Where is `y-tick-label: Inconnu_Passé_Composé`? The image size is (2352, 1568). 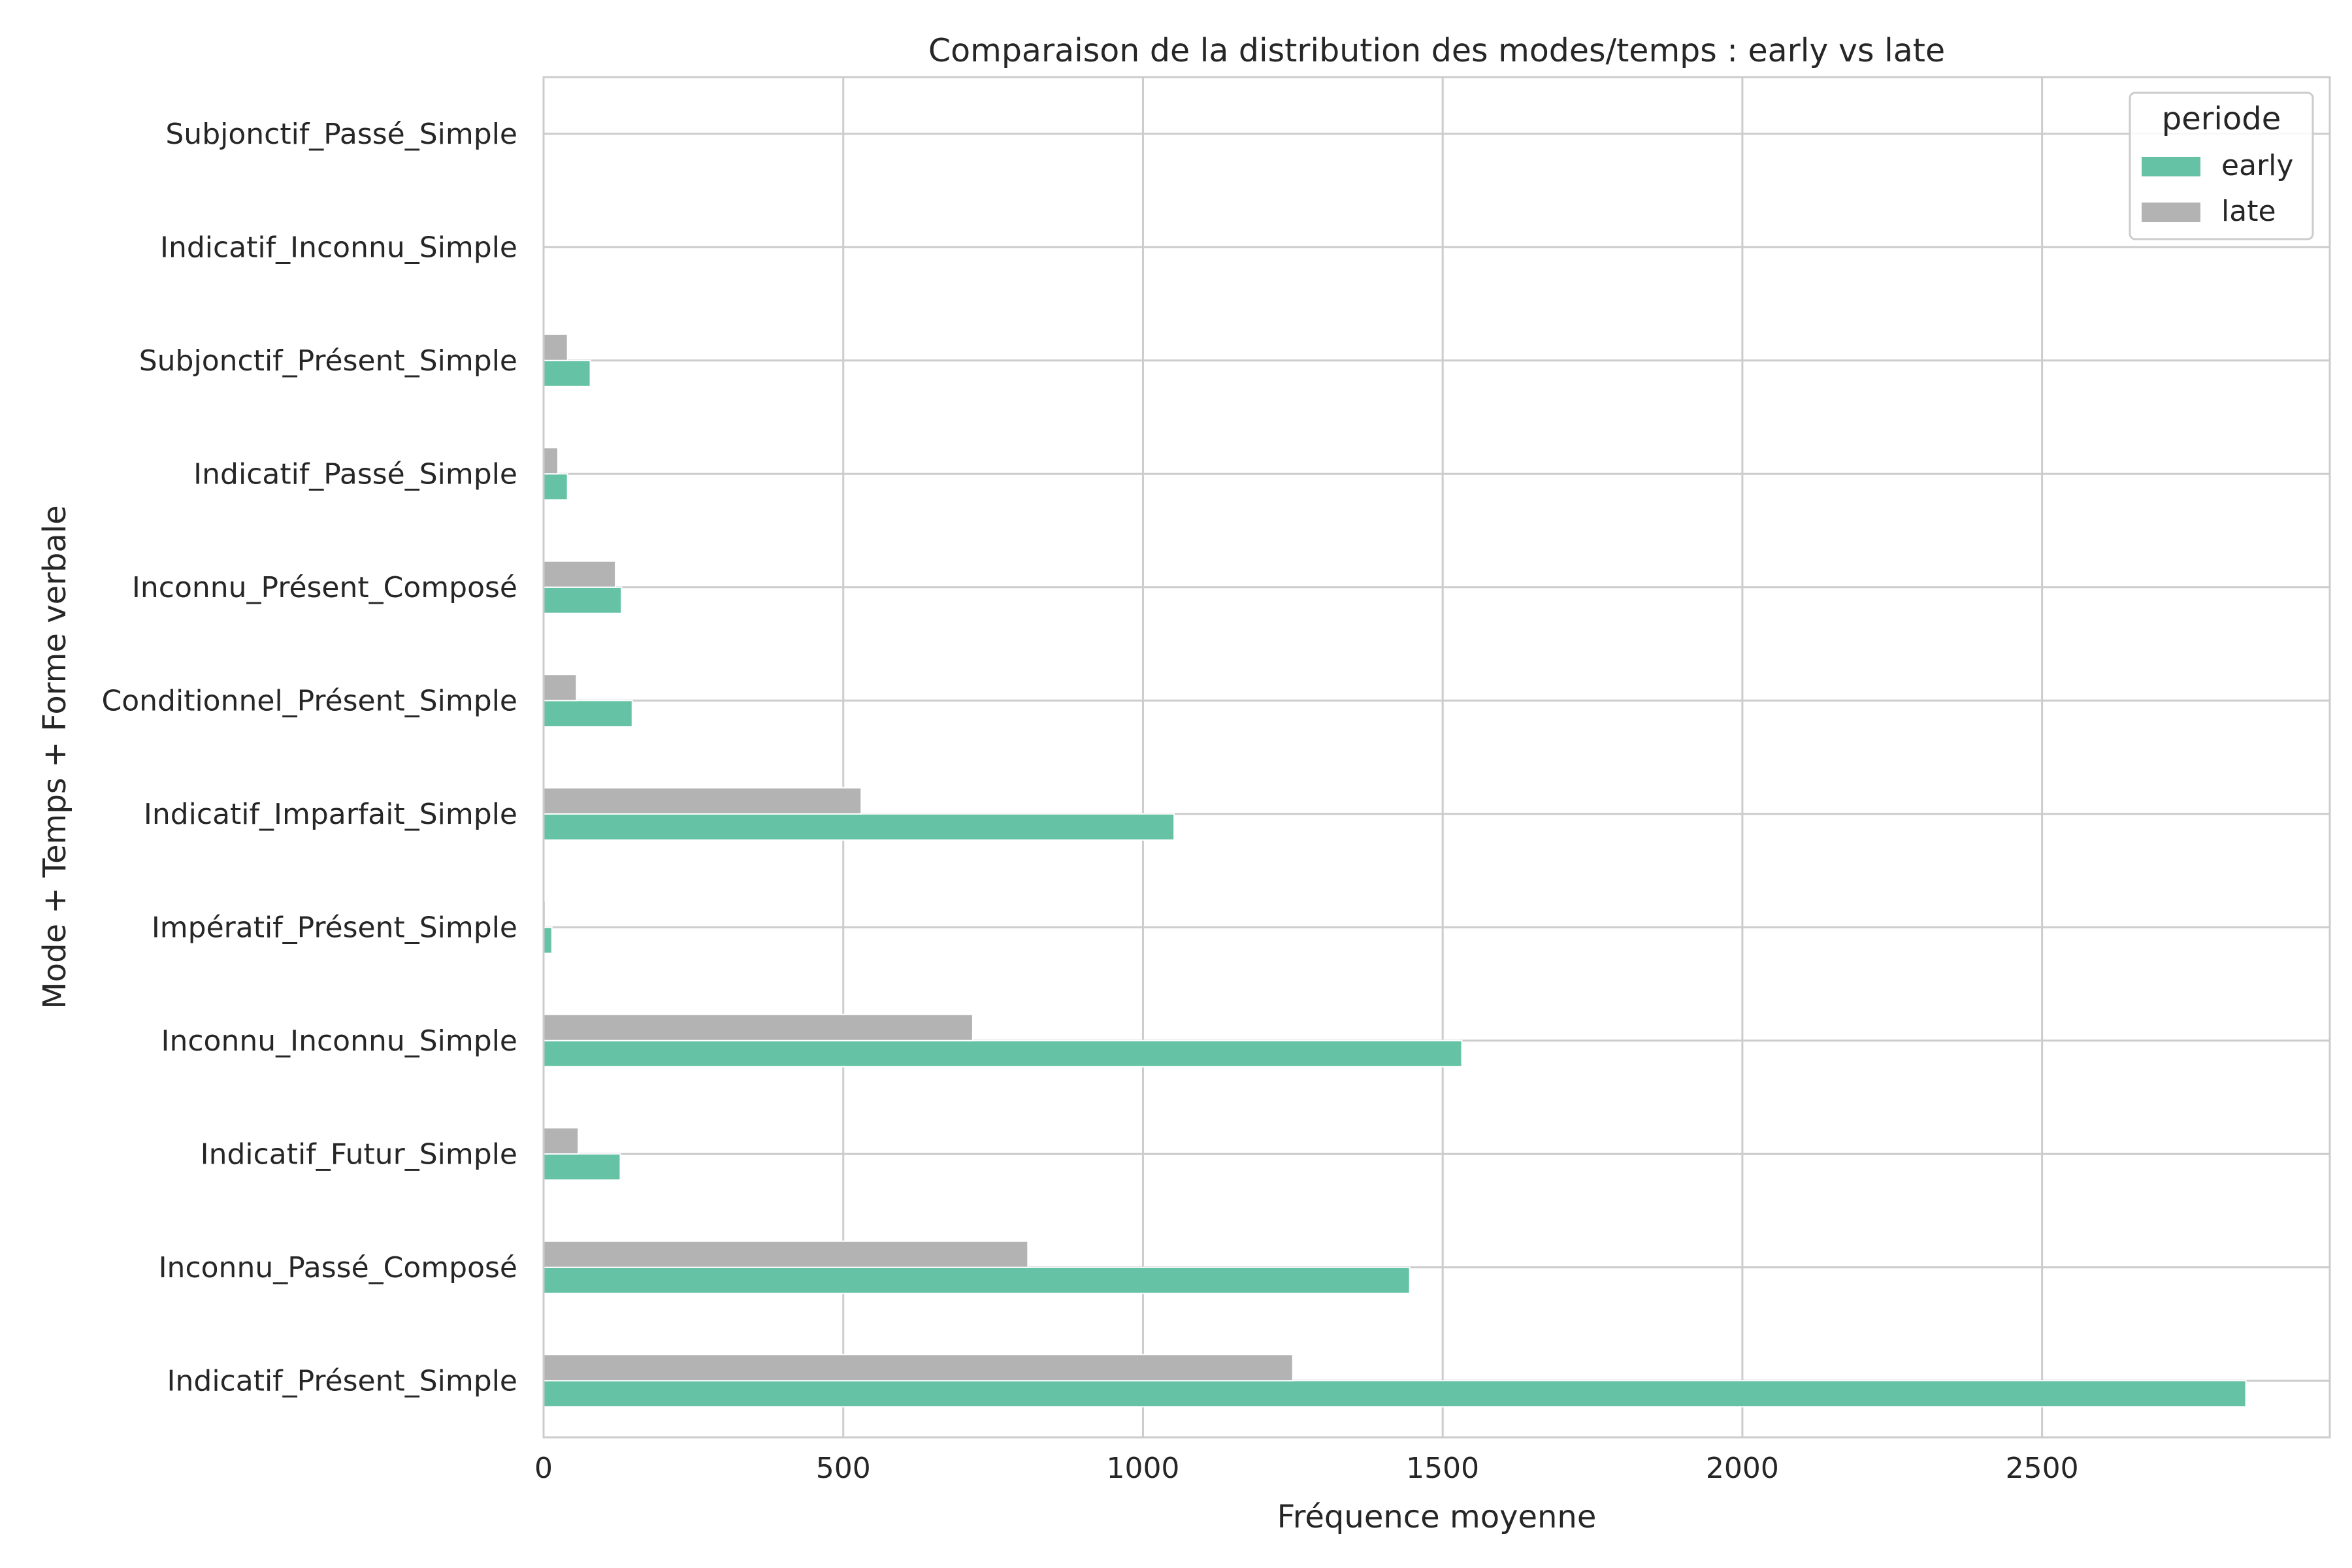
y-tick-label: Inconnu_Passé_Composé is located at coordinates (338, 1267).